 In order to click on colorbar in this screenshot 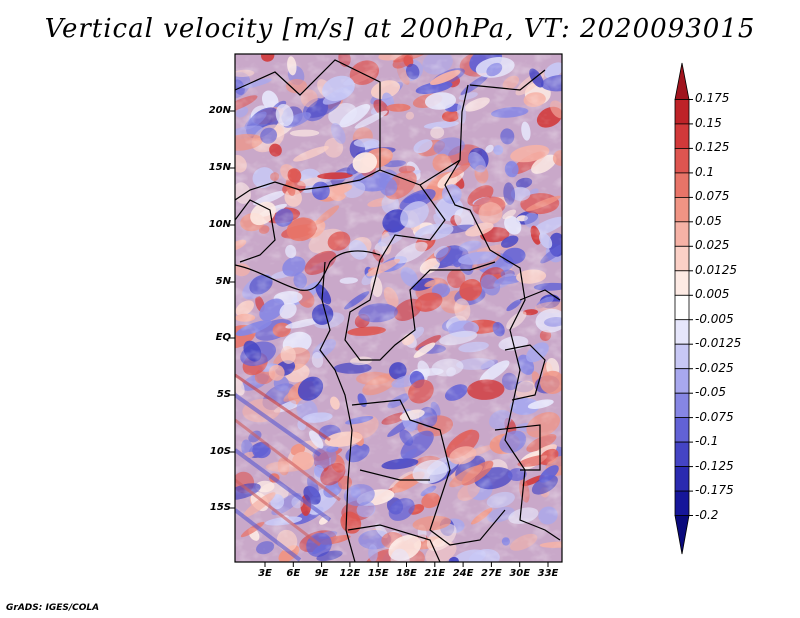, I will do `click(683, 308)`.